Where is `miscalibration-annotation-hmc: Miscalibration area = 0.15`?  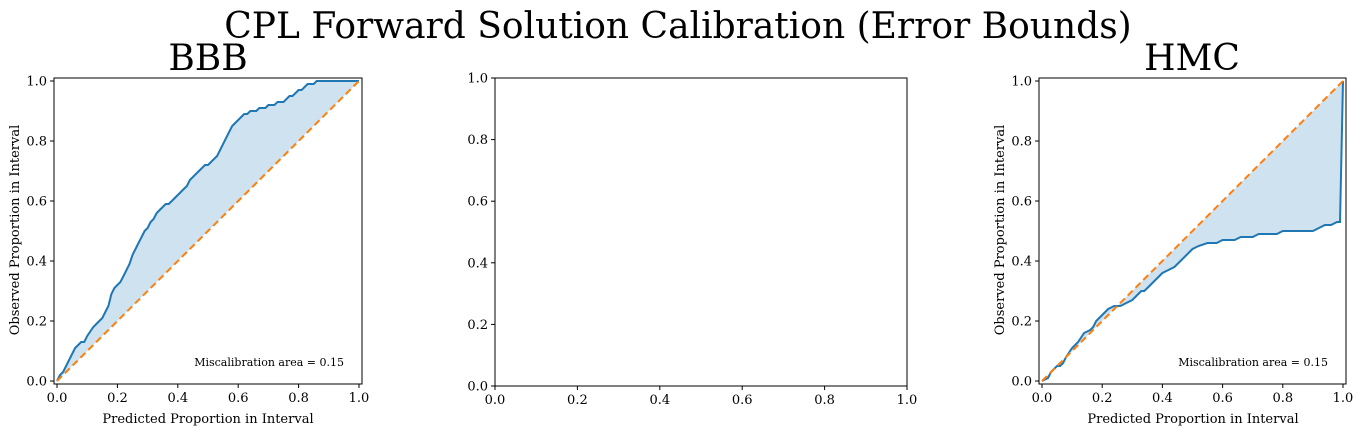 miscalibration-annotation-hmc: Miscalibration area = 0.15 is located at coordinates (1253, 362).